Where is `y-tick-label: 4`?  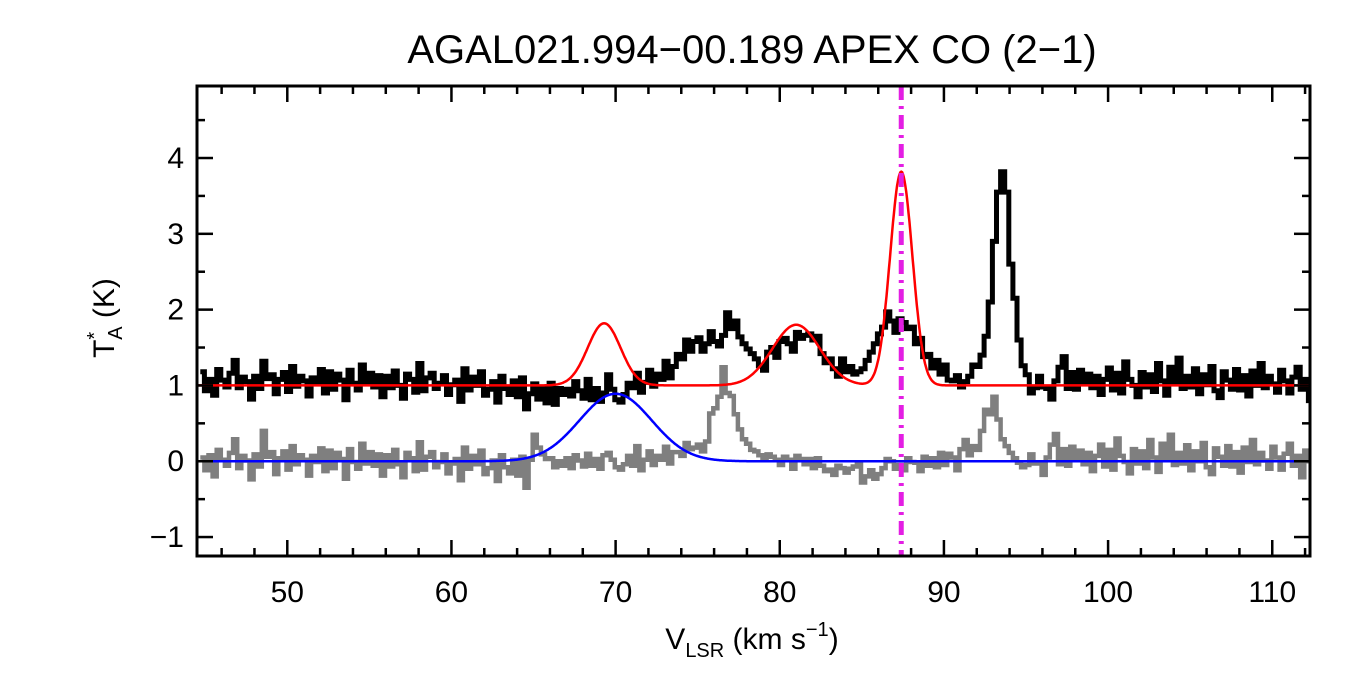
y-tick-label: 4 is located at coordinates (175, 158).